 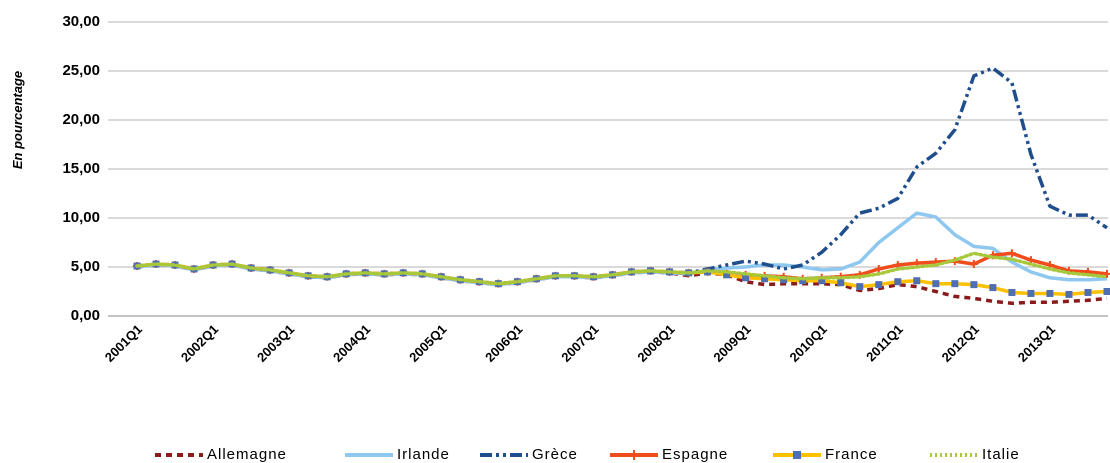 What do you see at coordinates (960, 343) in the screenshot?
I see `x-tick-label: 2012Q1` at bounding box center [960, 343].